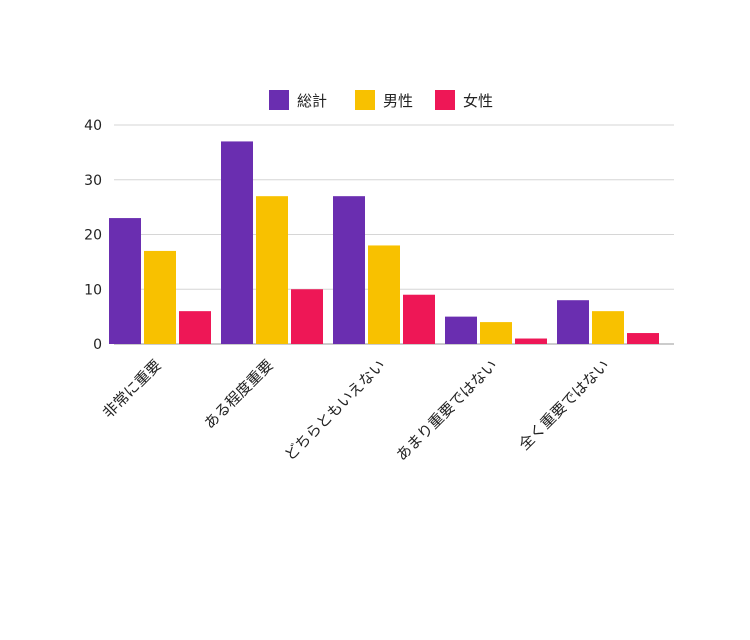  Describe the element at coordinates (564, 405) in the screenshot. I see `x-tick-label: 全く重要ではない` at that location.